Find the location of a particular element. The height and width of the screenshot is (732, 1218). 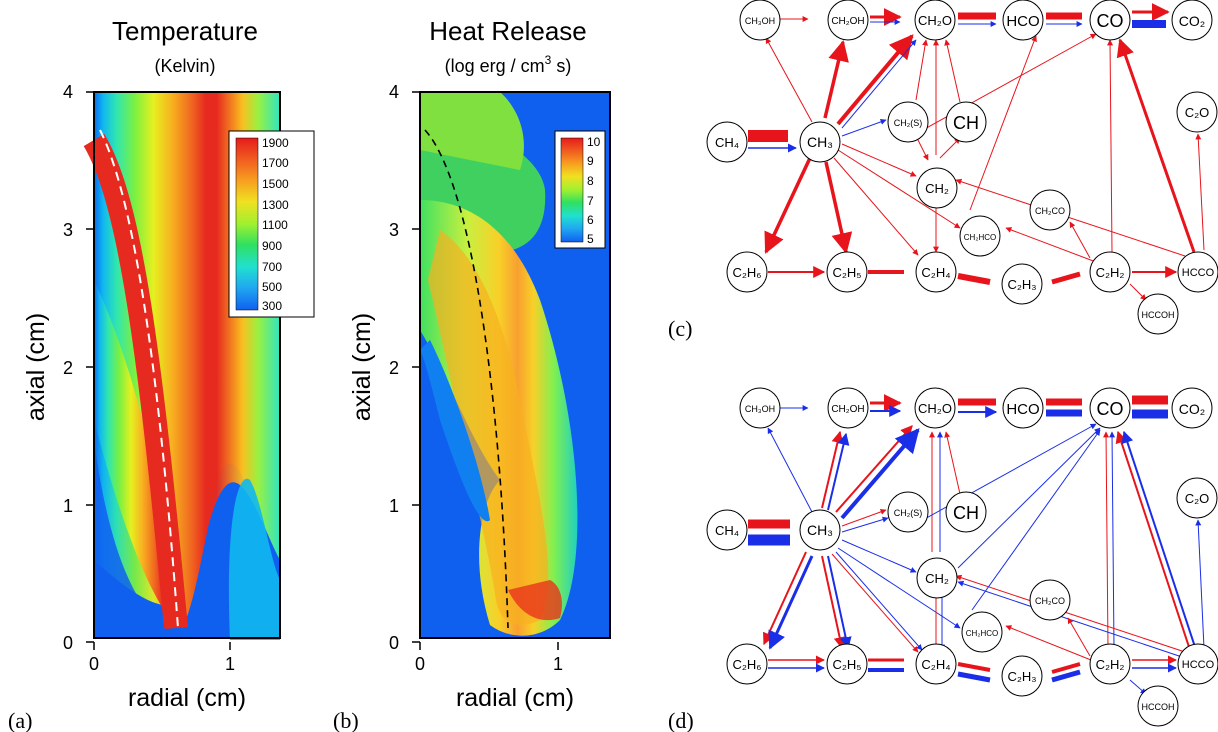

y-tick-label: 4 is located at coordinates (394, 92).